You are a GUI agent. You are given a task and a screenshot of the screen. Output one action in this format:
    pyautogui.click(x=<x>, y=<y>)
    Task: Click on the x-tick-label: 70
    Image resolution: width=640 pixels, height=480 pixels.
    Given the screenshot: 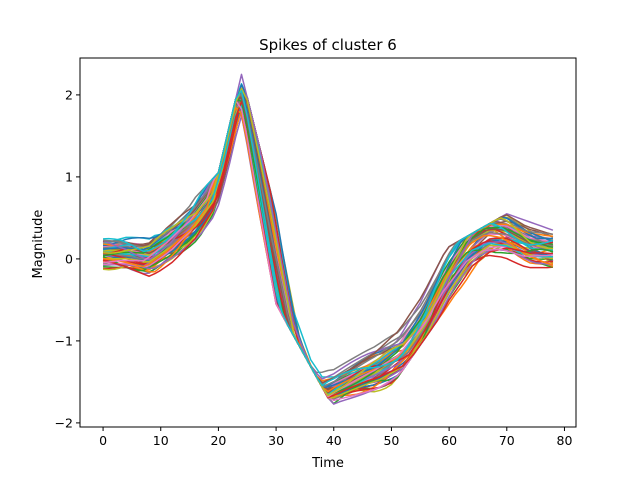 What is the action you would take?
    pyautogui.click(x=507, y=440)
    